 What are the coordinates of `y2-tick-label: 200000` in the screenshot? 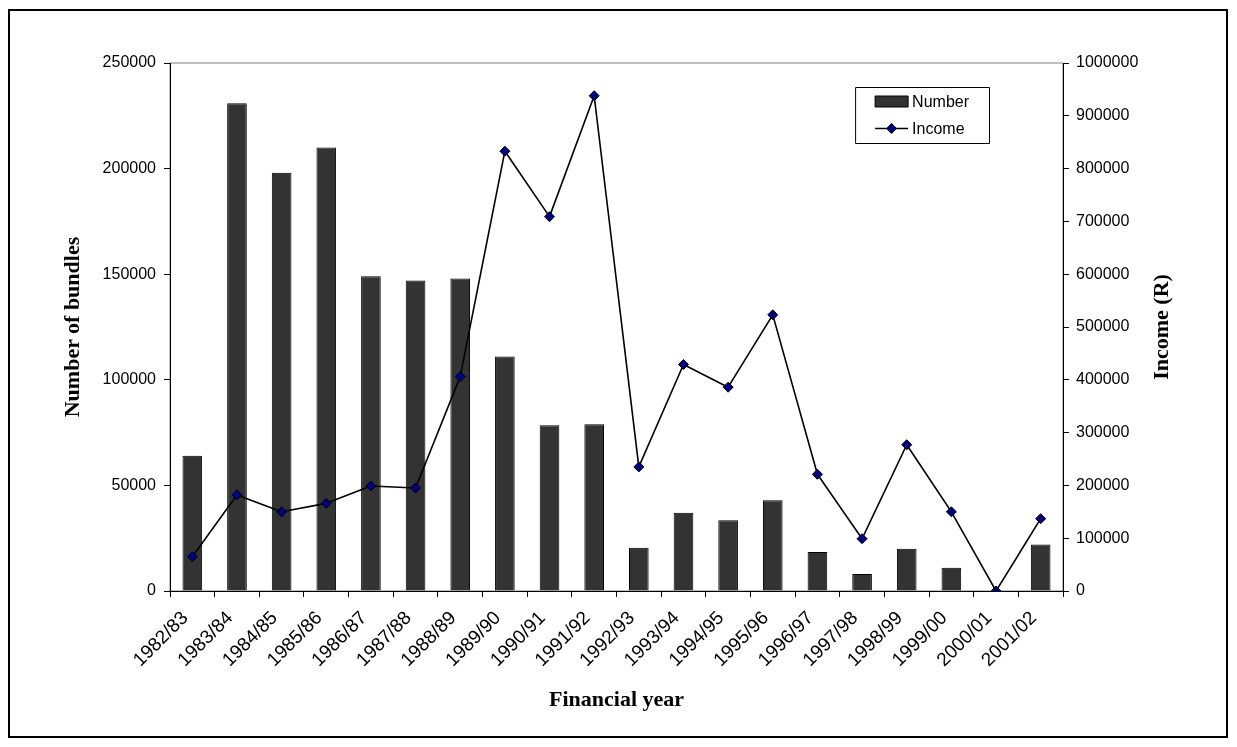 It's located at (1103, 484).